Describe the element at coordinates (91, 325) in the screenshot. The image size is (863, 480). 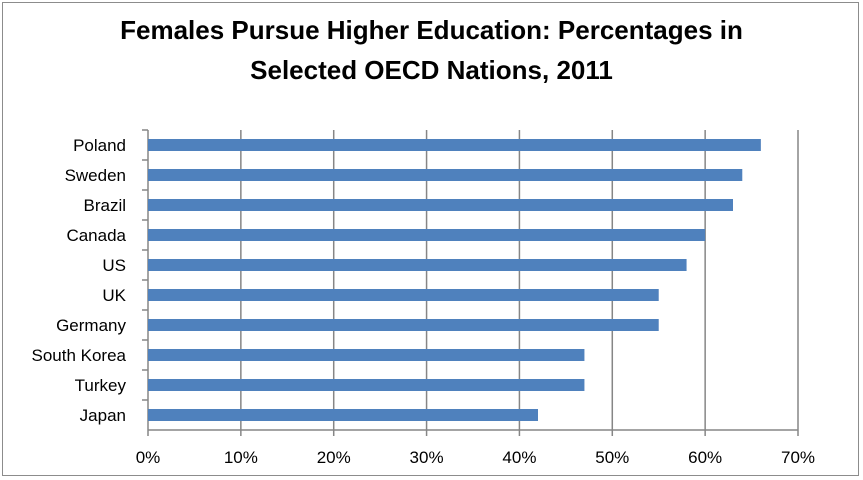
I see `category-label-germany: Germany` at that location.